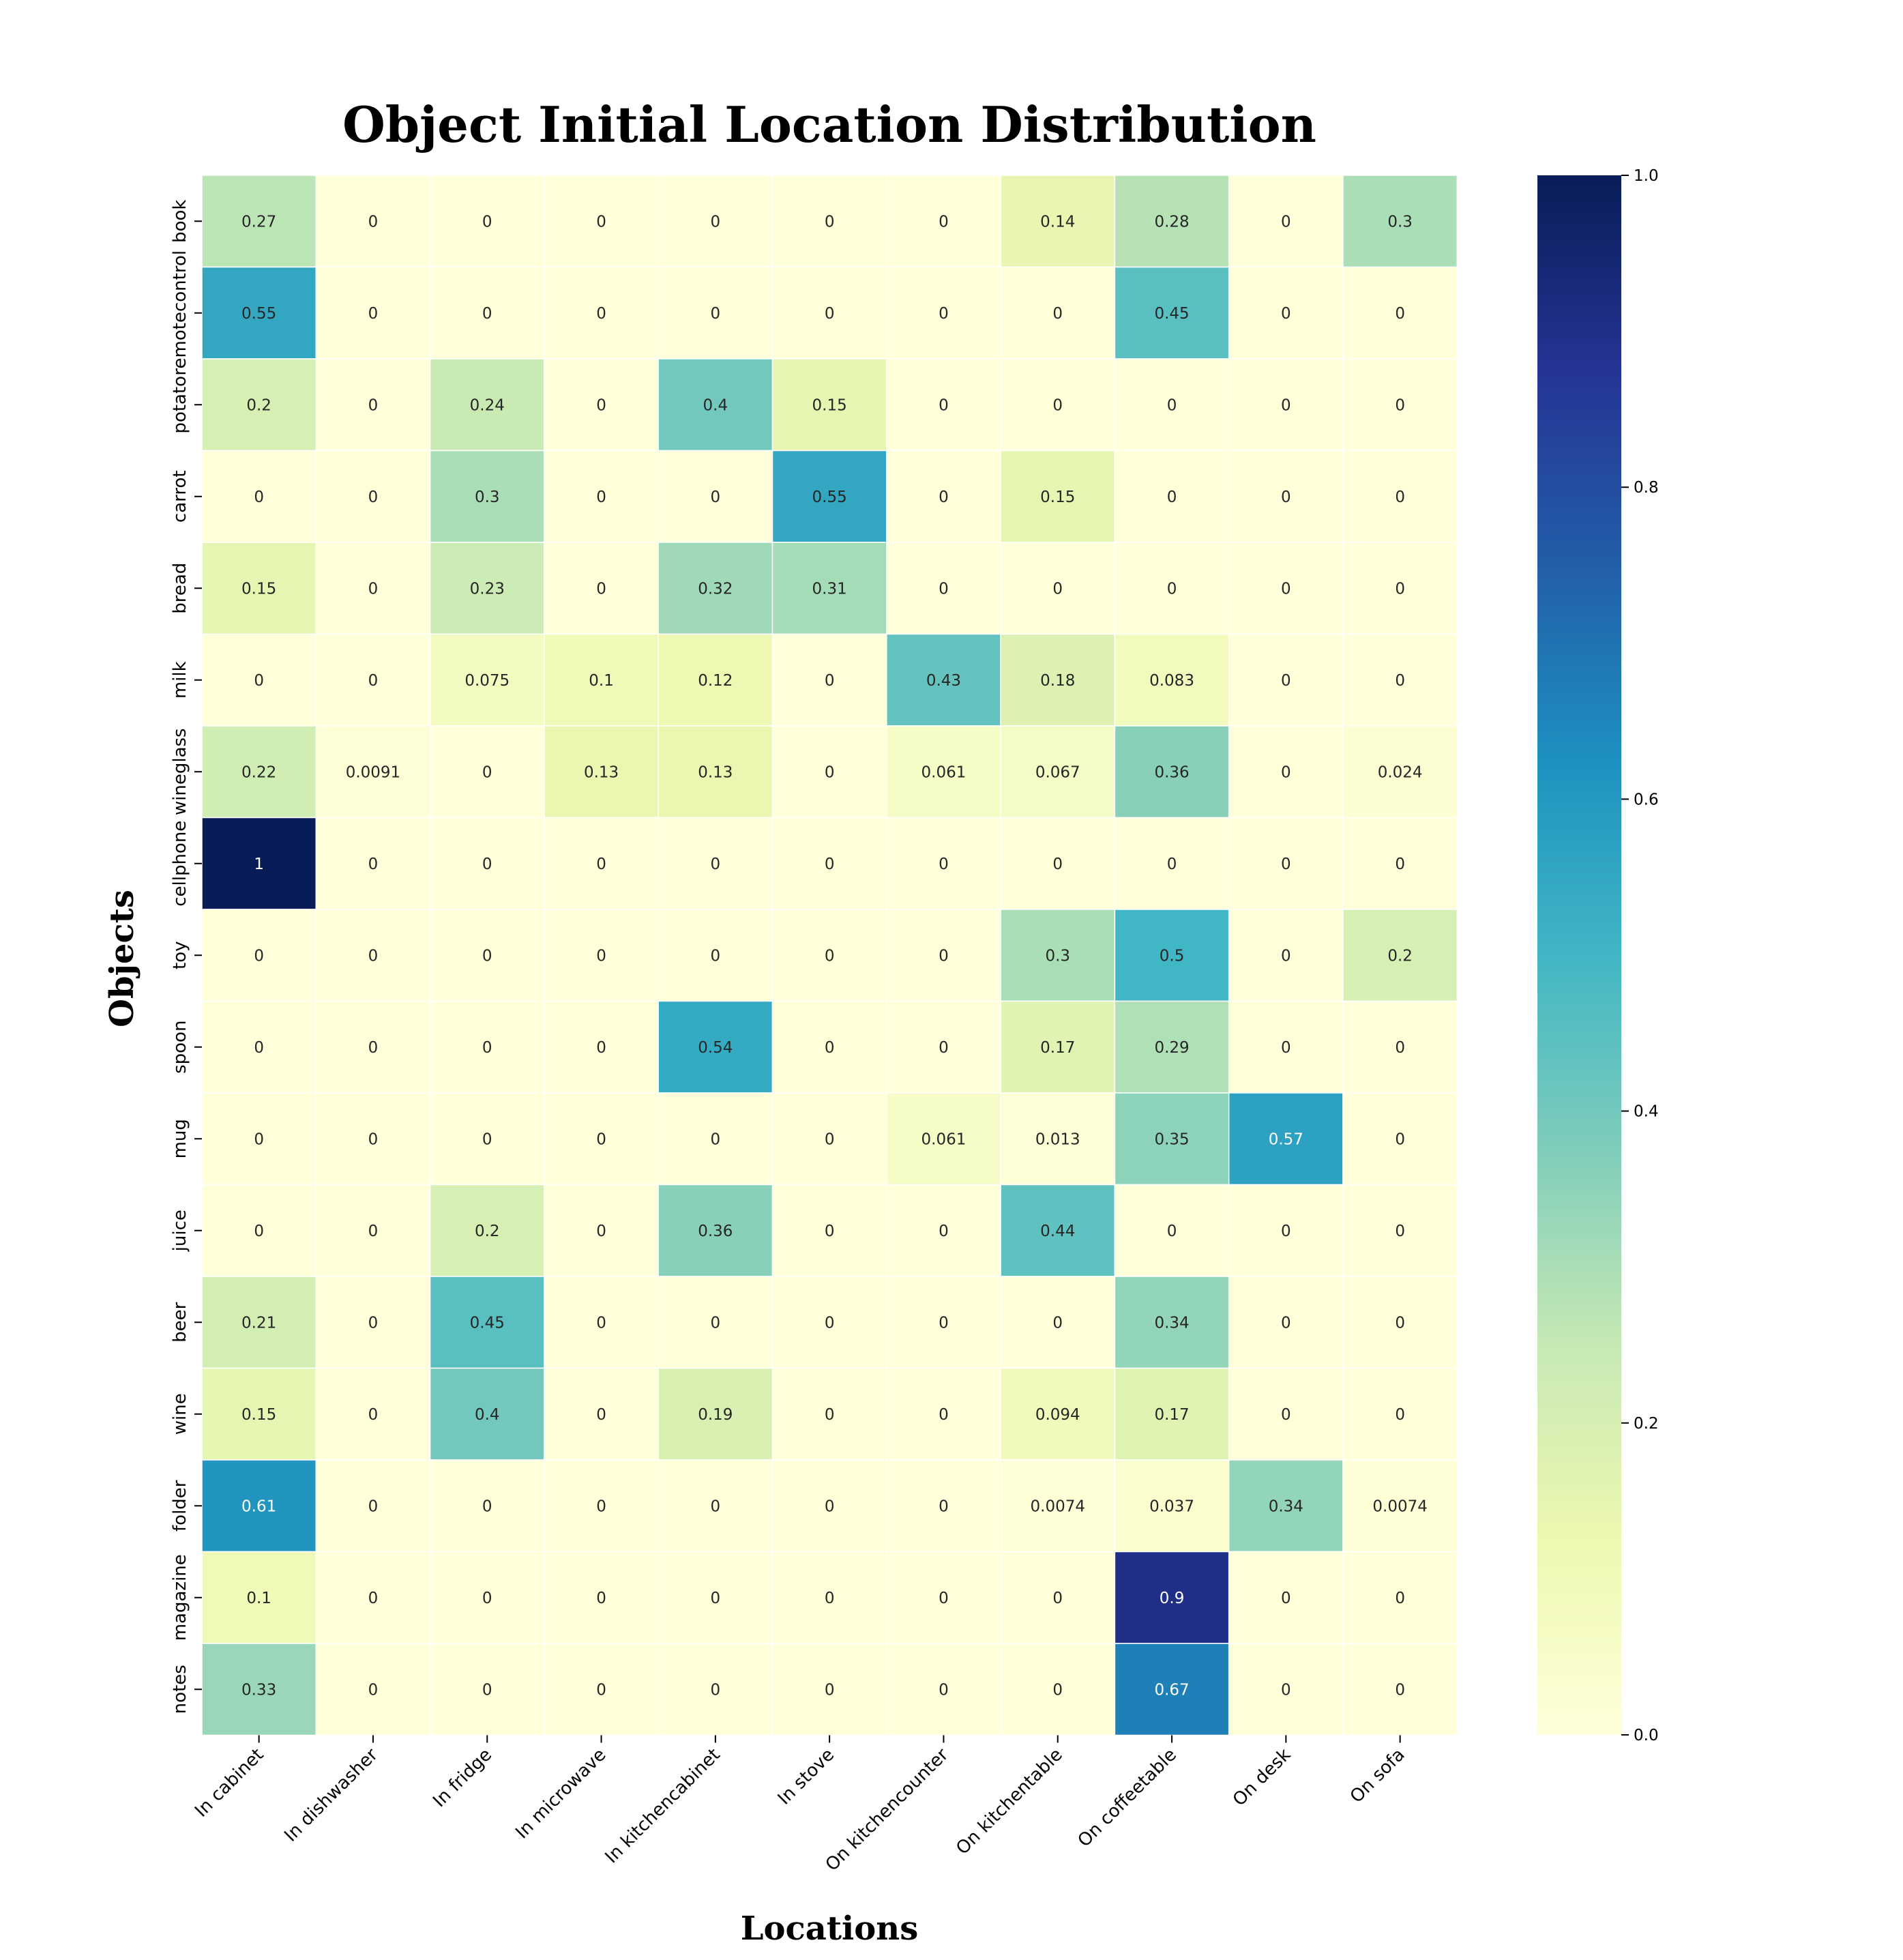 This screenshot has height=1960, width=1903. Describe the element at coordinates (829, 125) in the screenshot. I see `chart-title: Object Initial Location Distribution` at that location.